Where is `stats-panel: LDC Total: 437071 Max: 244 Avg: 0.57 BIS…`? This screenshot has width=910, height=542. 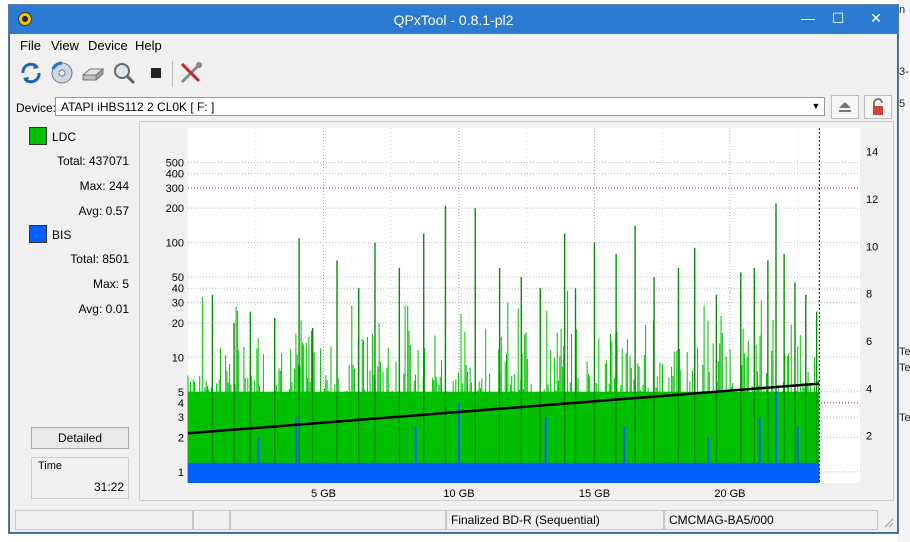
stats-panel: LDC Total: 437071 Max: 244 Avg: 0.57 BIS… is located at coordinates (81, 311).